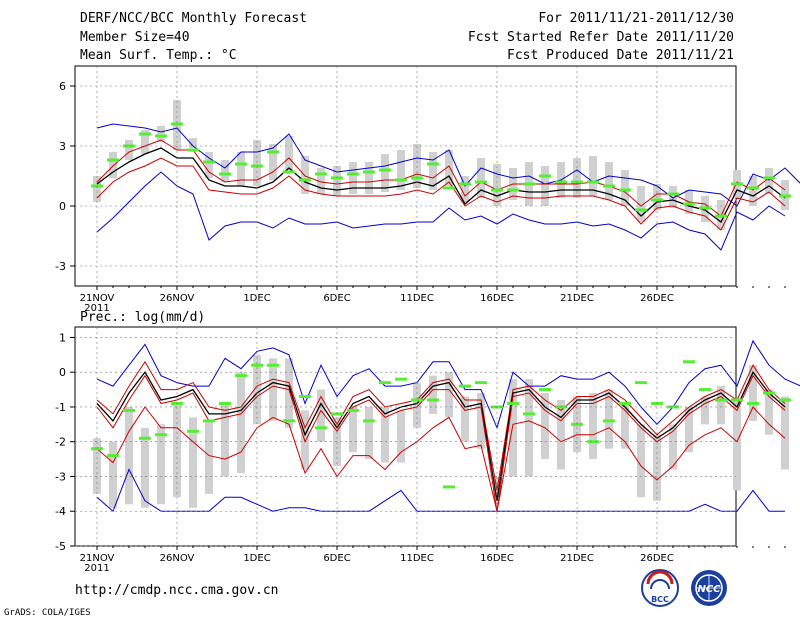  What do you see at coordinates (60, 266) in the screenshot?
I see `panel1-y-tick-label: -3` at bounding box center [60, 266].